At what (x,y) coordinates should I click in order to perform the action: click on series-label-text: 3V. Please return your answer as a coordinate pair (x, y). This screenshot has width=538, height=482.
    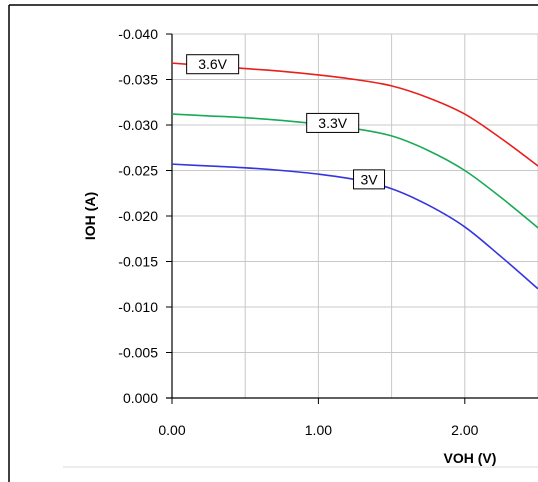
    Looking at the image, I should click on (369, 179).